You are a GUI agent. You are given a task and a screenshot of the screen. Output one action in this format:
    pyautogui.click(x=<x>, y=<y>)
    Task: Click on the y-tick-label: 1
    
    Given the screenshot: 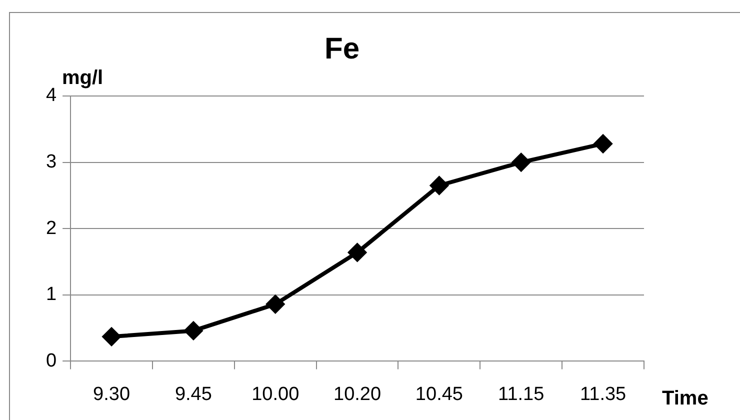 What is the action you would take?
    pyautogui.click(x=51, y=295)
    